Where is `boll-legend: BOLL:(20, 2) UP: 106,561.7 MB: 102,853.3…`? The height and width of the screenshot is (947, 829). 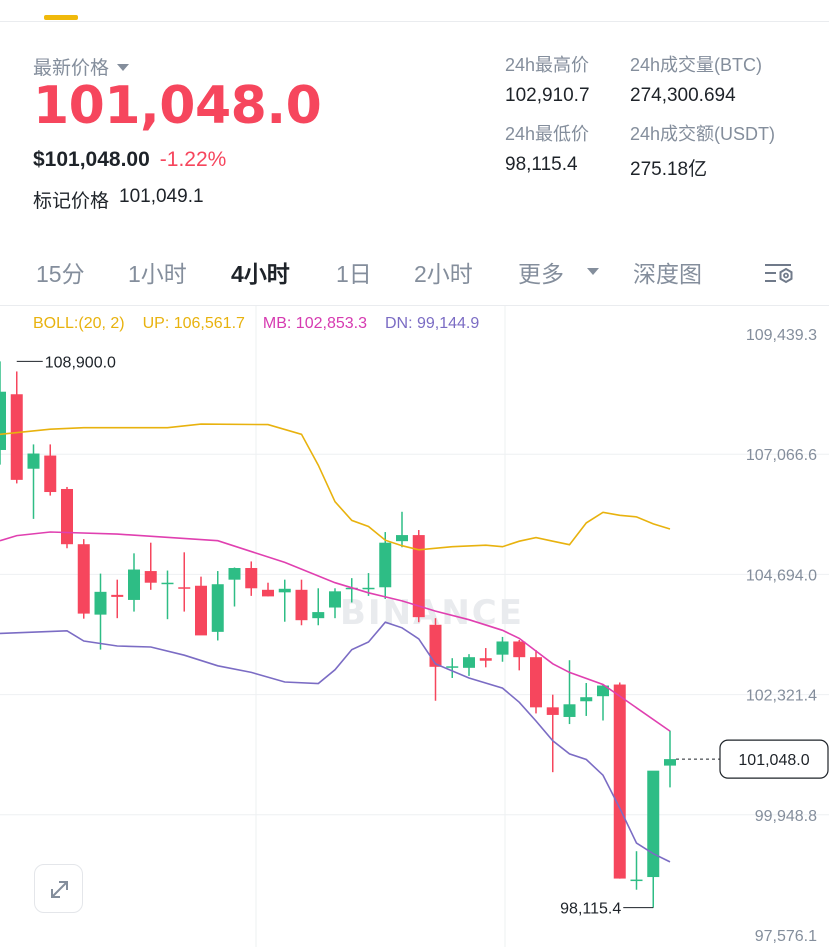 boll-legend: BOLL:(20, 2) UP: 106,561.7 MB: 102,853.3… is located at coordinates (256, 324).